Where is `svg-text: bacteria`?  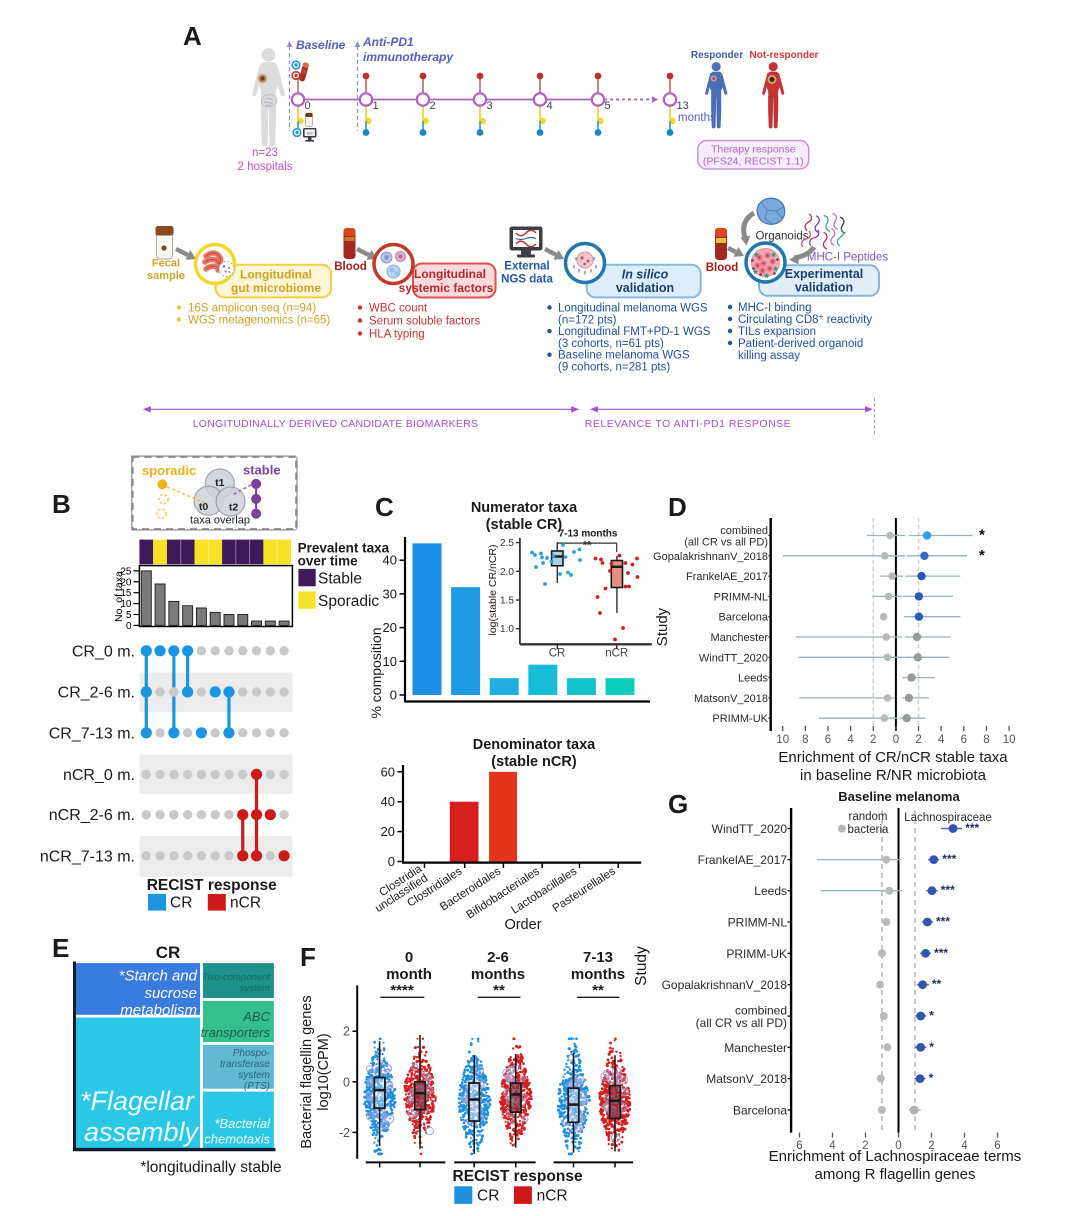 svg-text: bacteria is located at coordinates (869, 830).